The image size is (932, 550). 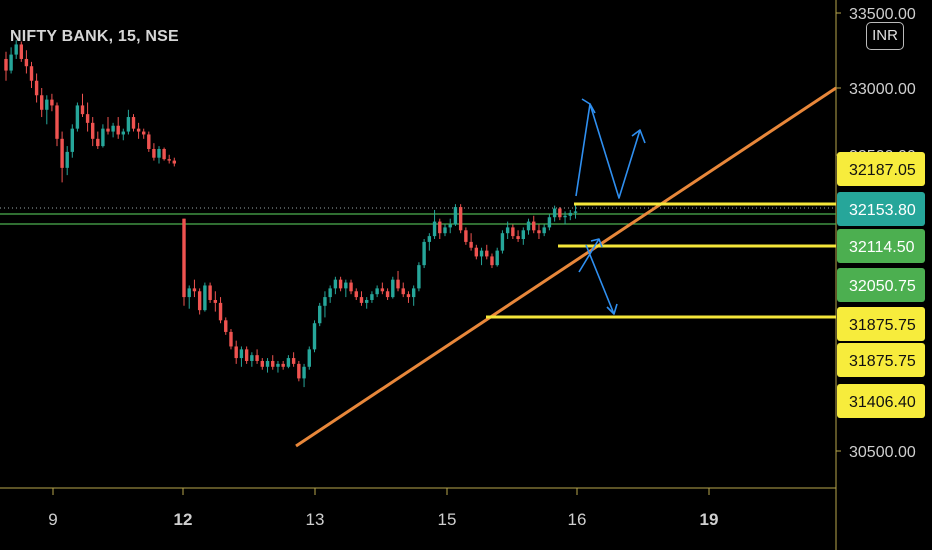 I want to click on price-tag-label: 32153.80, so click(x=882, y=210).